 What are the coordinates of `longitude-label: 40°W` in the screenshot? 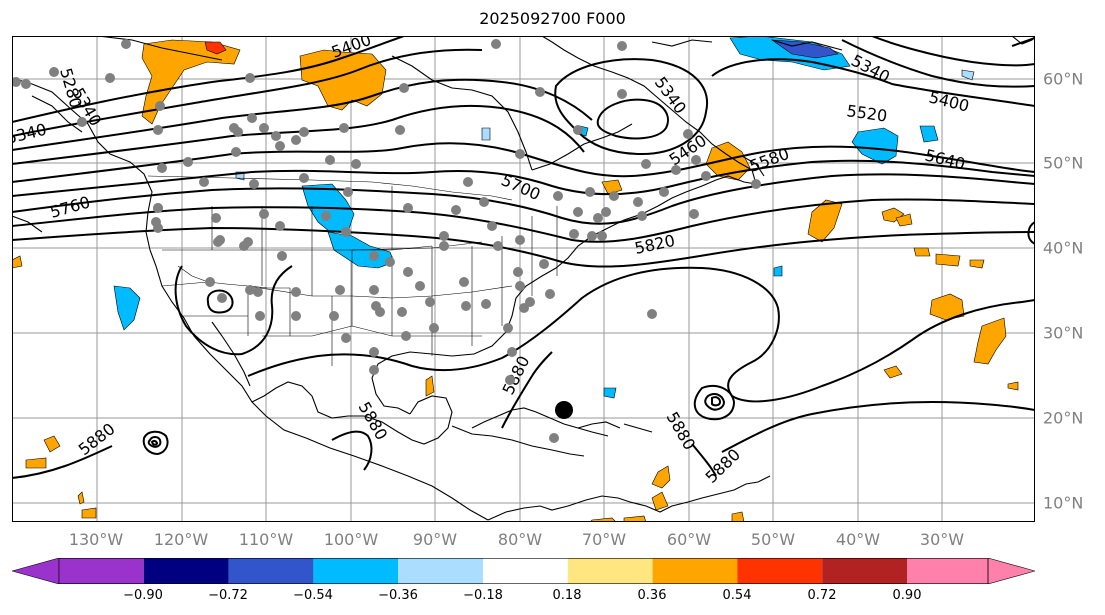 It's located at (858, 539).